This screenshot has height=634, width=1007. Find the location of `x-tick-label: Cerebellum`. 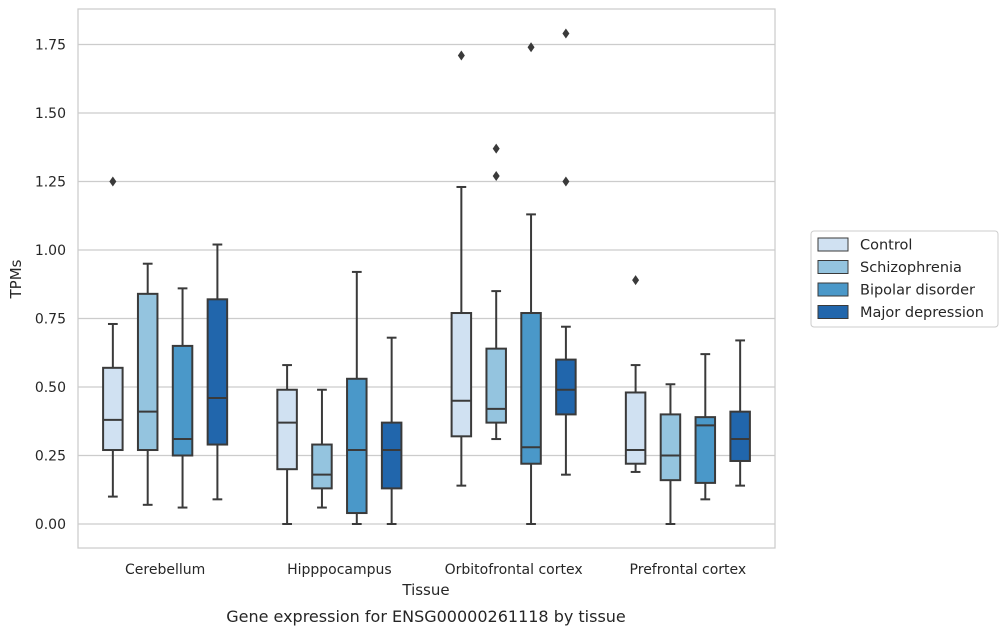

x-tick-label: Cerebellum is located at coordinates (165, 570).